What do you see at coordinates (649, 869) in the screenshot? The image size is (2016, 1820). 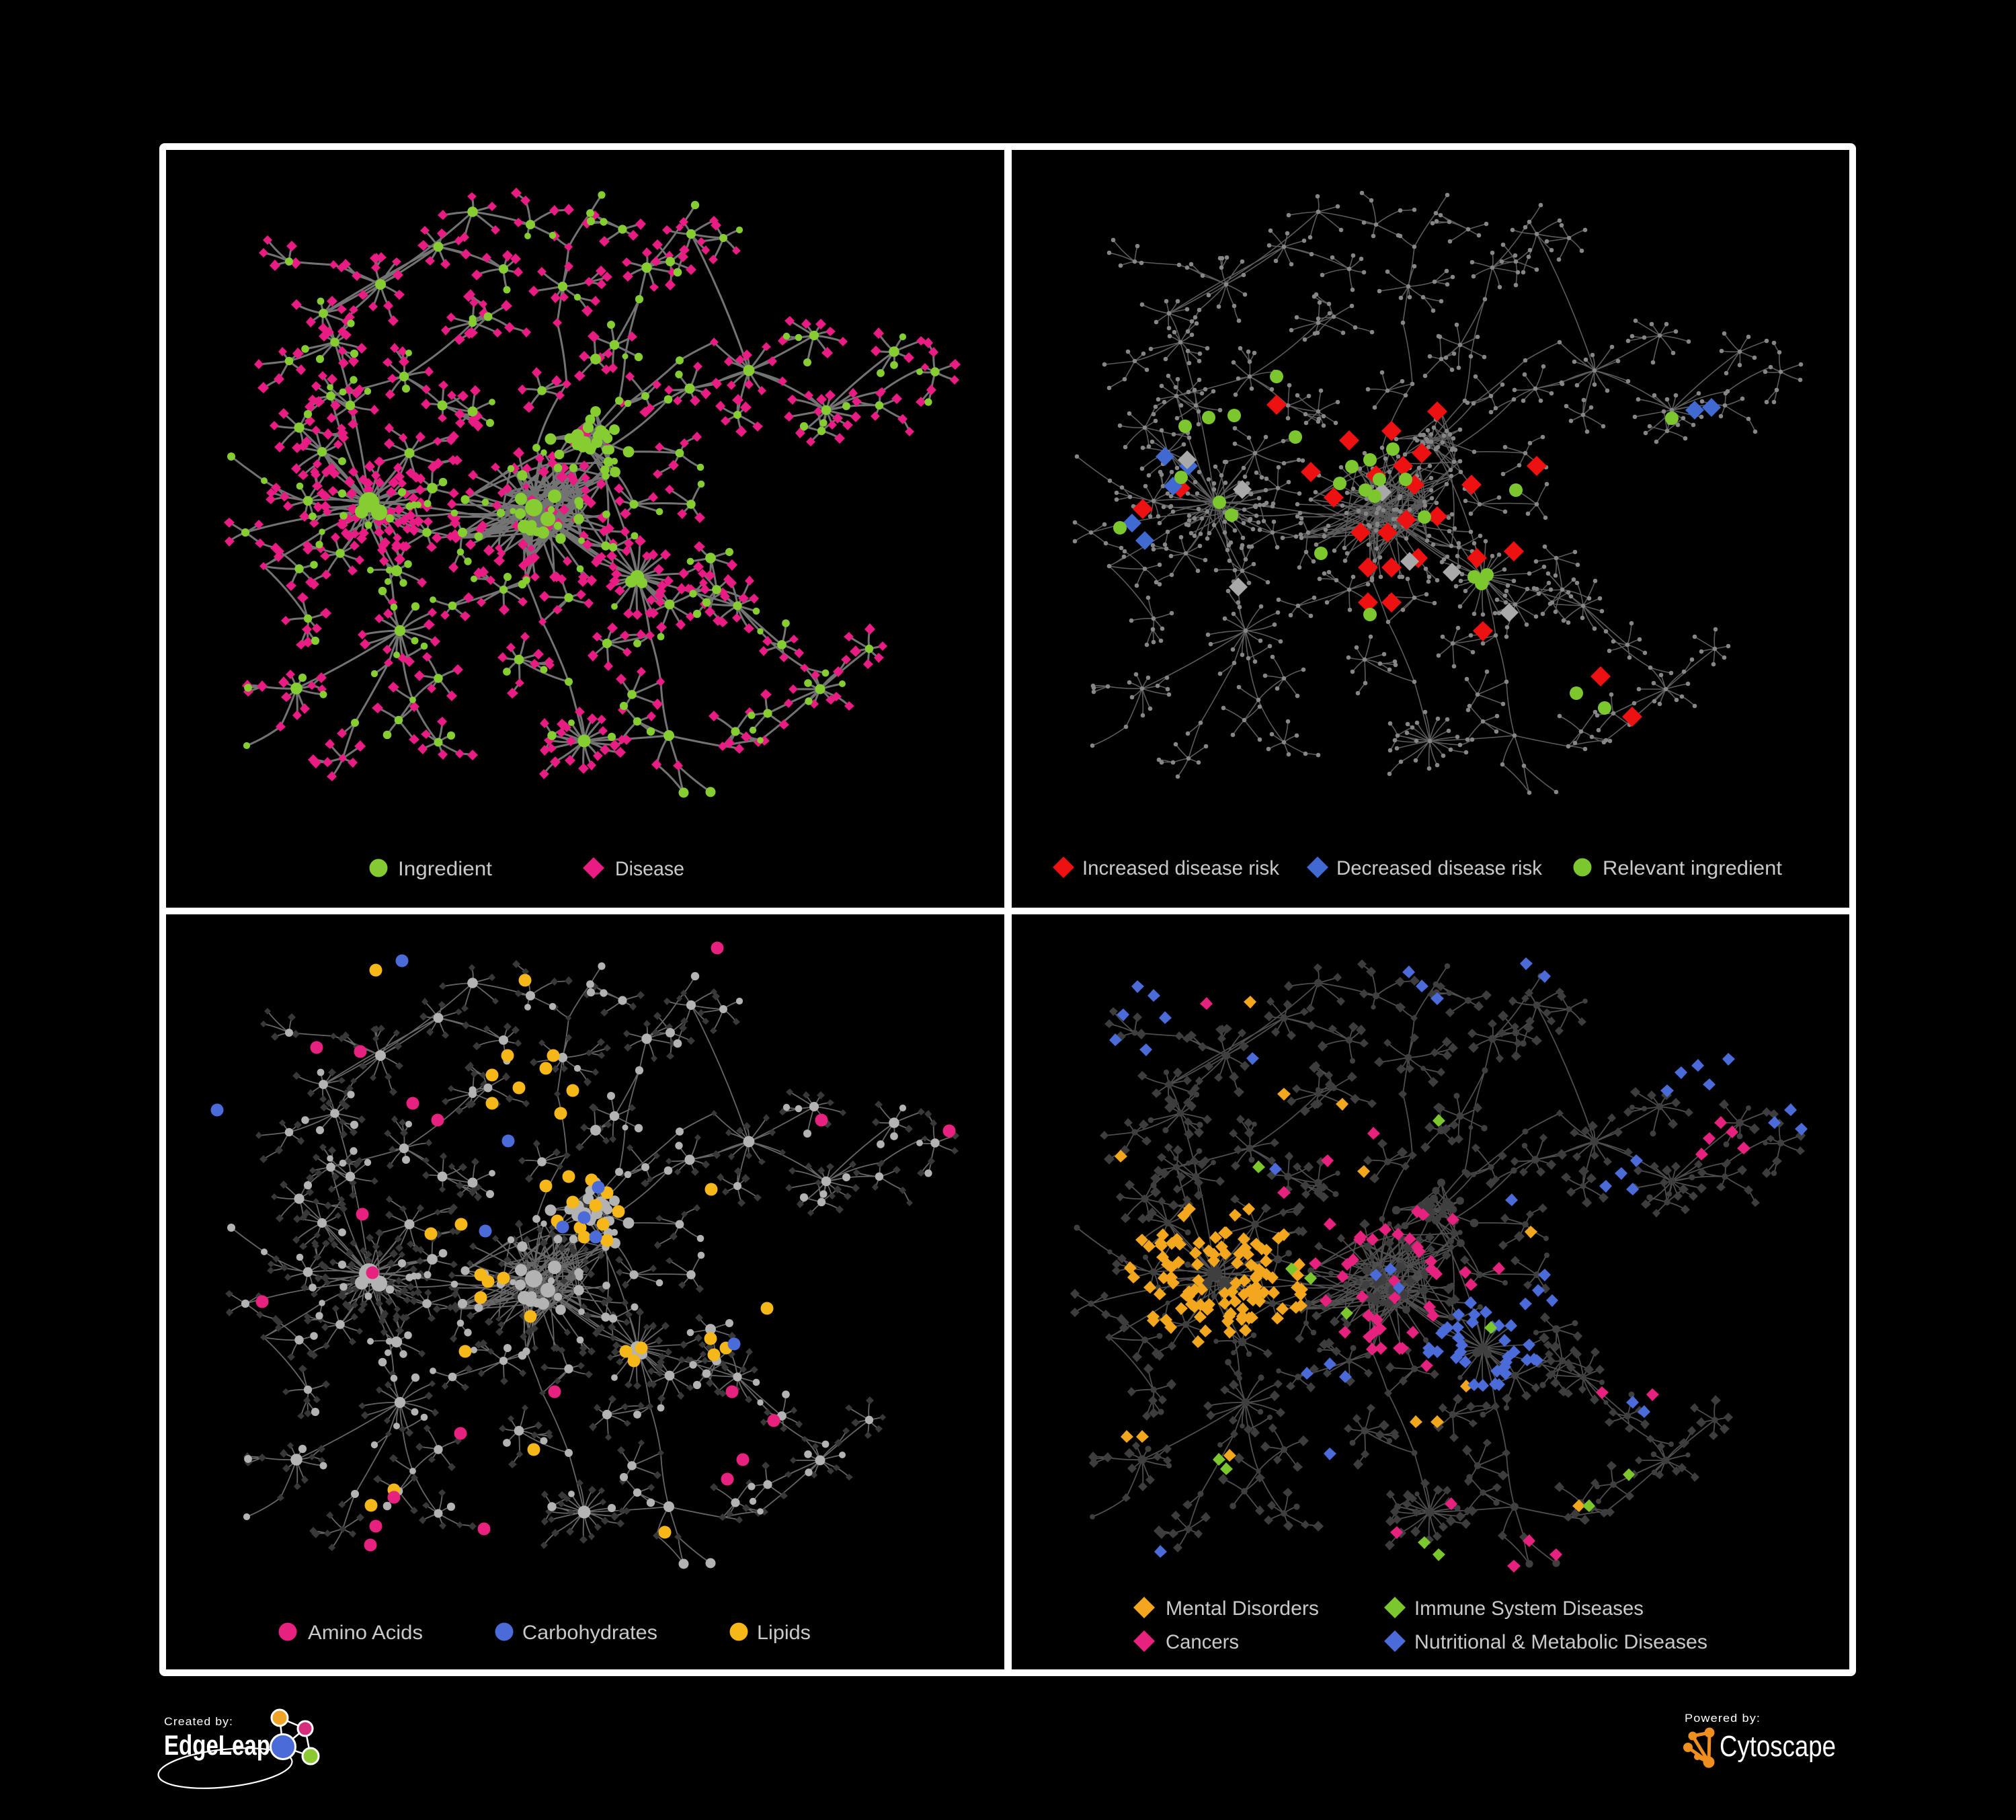 I see `svg-text: Disease` at bounding box center [649, 869].